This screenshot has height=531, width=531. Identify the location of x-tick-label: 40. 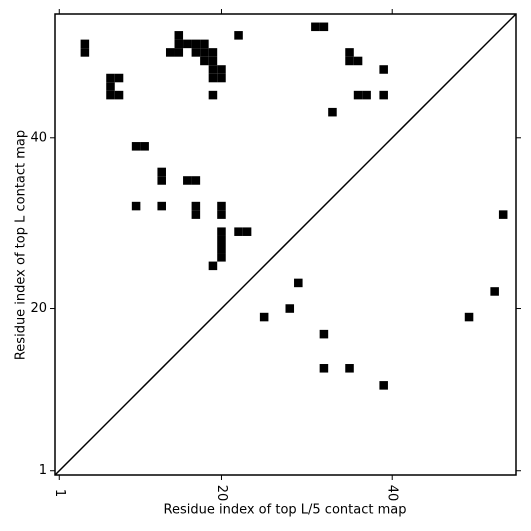
(392, 493).